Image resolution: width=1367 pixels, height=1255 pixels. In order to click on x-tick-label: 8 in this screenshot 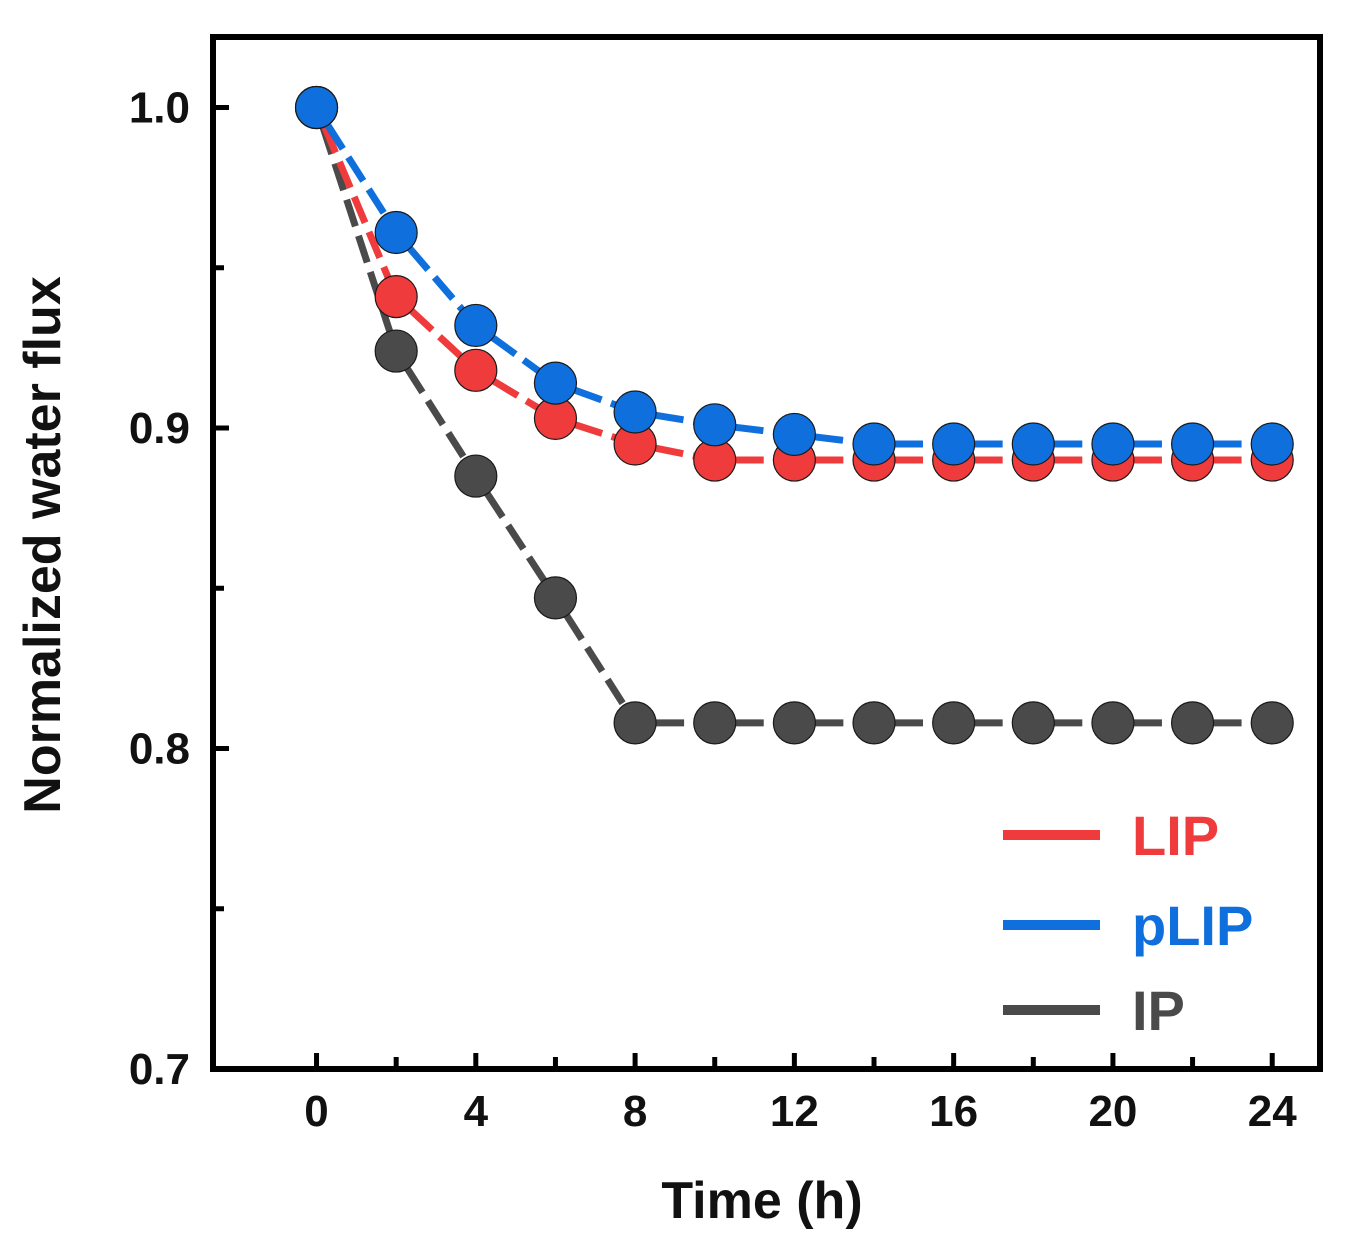, I will do `click(635, 1111)`.